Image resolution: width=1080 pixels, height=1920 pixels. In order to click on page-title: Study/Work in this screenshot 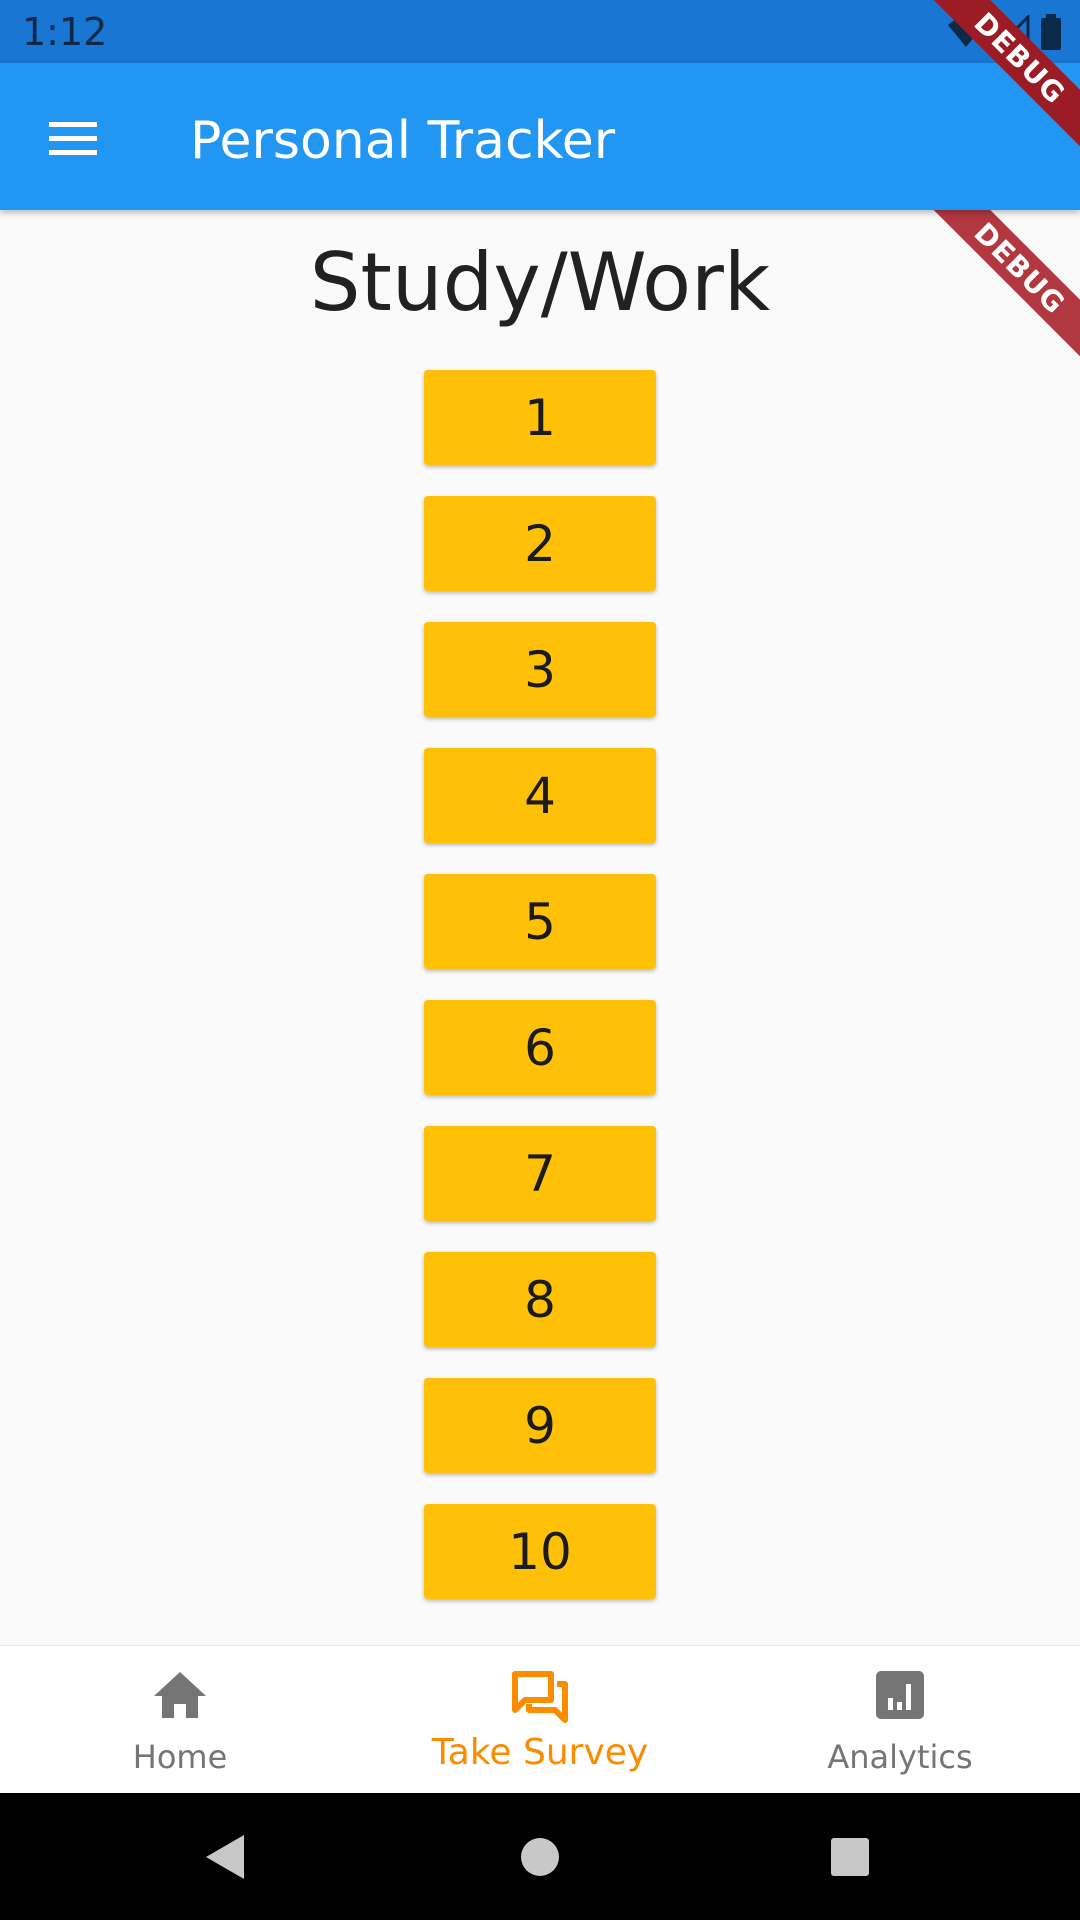, I will do `click(540, 282)`.